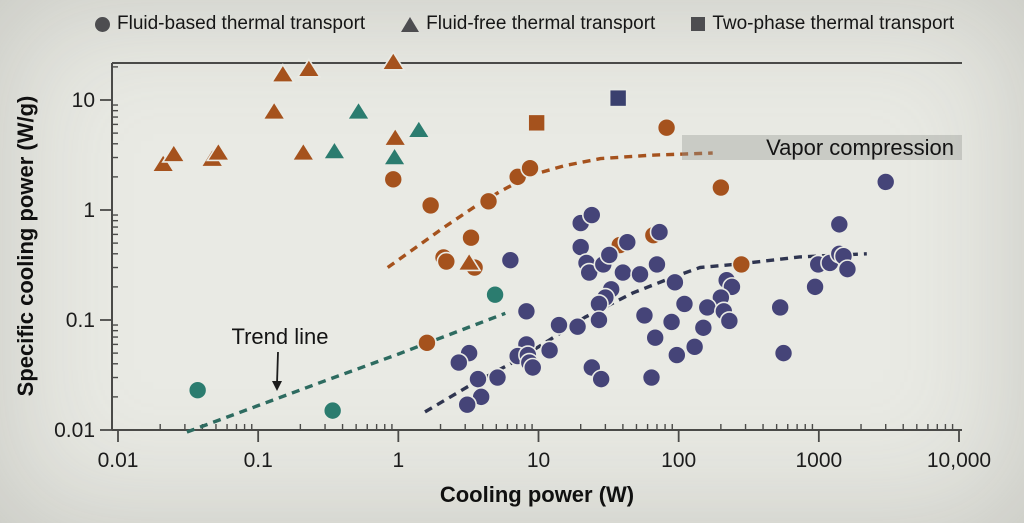 The height and width of the screenshot is (523, 1024). What do you see at coordinates (102, 24) in the screenshot?
I see `circle-marker-icon` at bounding box center [102, 24].